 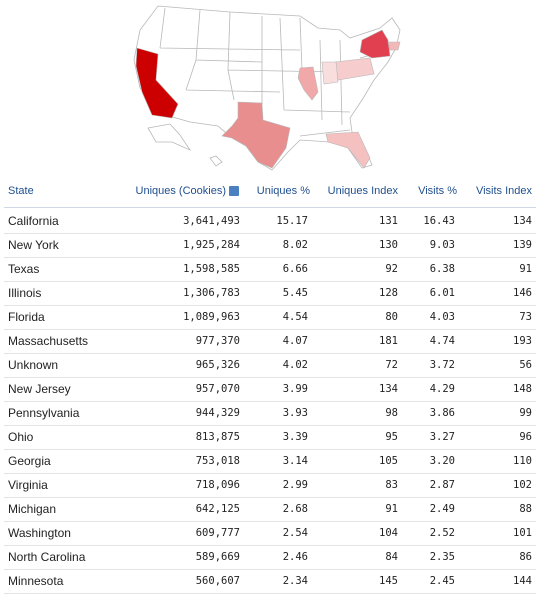 What do you see at coordinates (234, 191) in the screenshot?
I see `sort-icon` at bounding box center [234, 191].